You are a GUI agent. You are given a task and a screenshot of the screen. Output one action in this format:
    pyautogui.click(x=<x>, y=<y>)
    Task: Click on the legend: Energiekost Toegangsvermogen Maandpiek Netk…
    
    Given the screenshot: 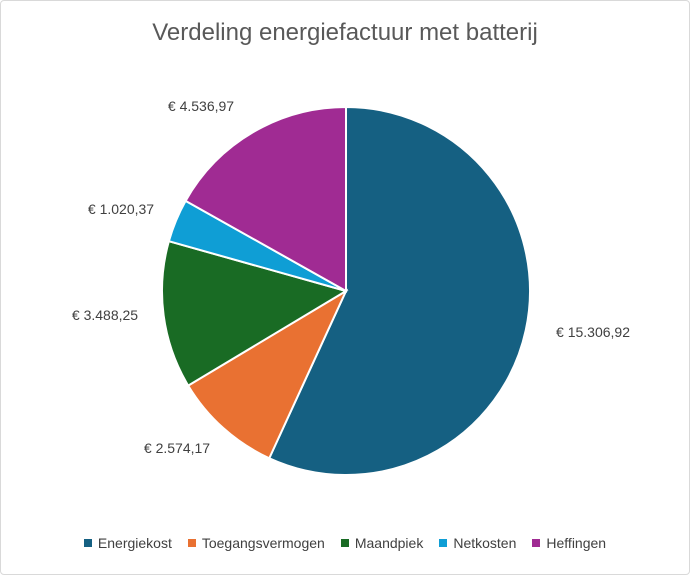 What is the action you would take?
    pyautogui.click(x=345, y=543)
    